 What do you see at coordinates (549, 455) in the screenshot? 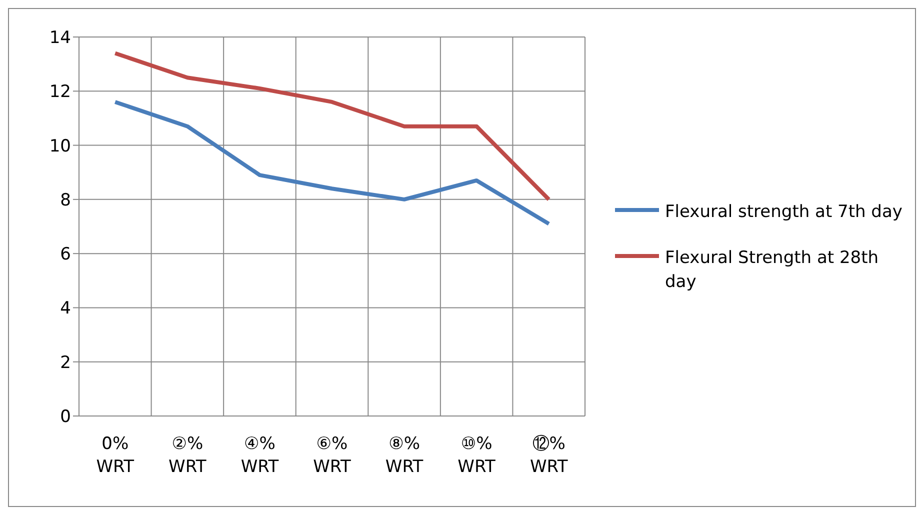
I see `x-tick-label: ⑫% WRT` at bounding box center [549, 455].